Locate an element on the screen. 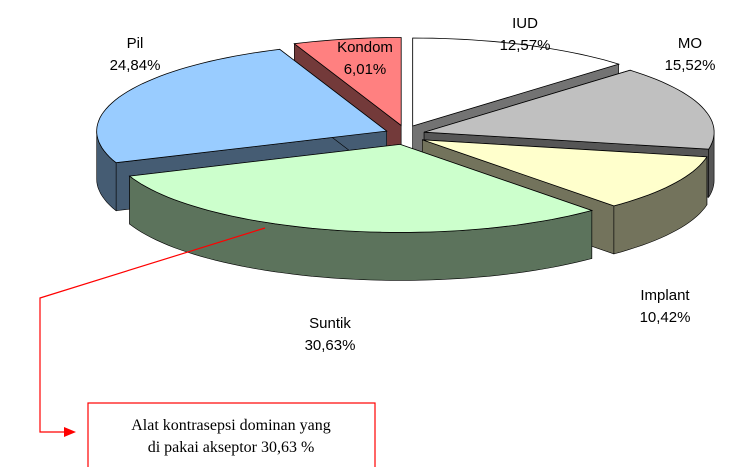 The width and height of the screenshot is (750, 467). annotation-box is located at coordinates (231, 434).